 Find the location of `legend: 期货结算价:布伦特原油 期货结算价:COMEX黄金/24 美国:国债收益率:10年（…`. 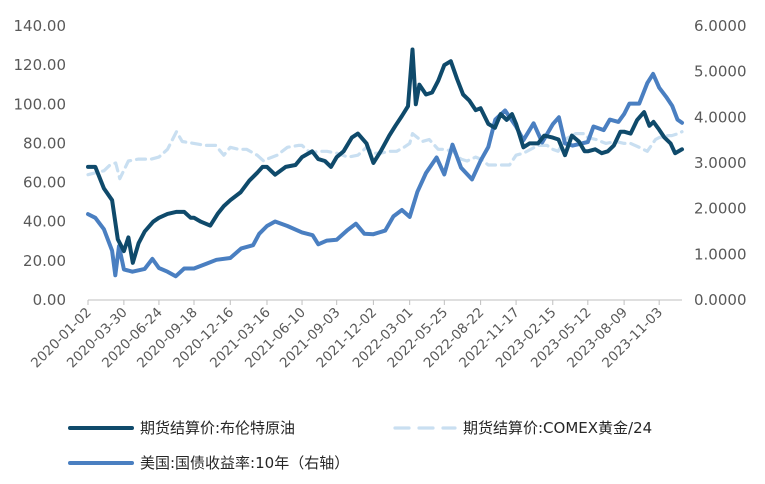

legend: 期货结算价:布伦特原油 期货结算价:COMEX黄金/24 美国:国债收益率:10年（… is located at coordinates (360, 445).